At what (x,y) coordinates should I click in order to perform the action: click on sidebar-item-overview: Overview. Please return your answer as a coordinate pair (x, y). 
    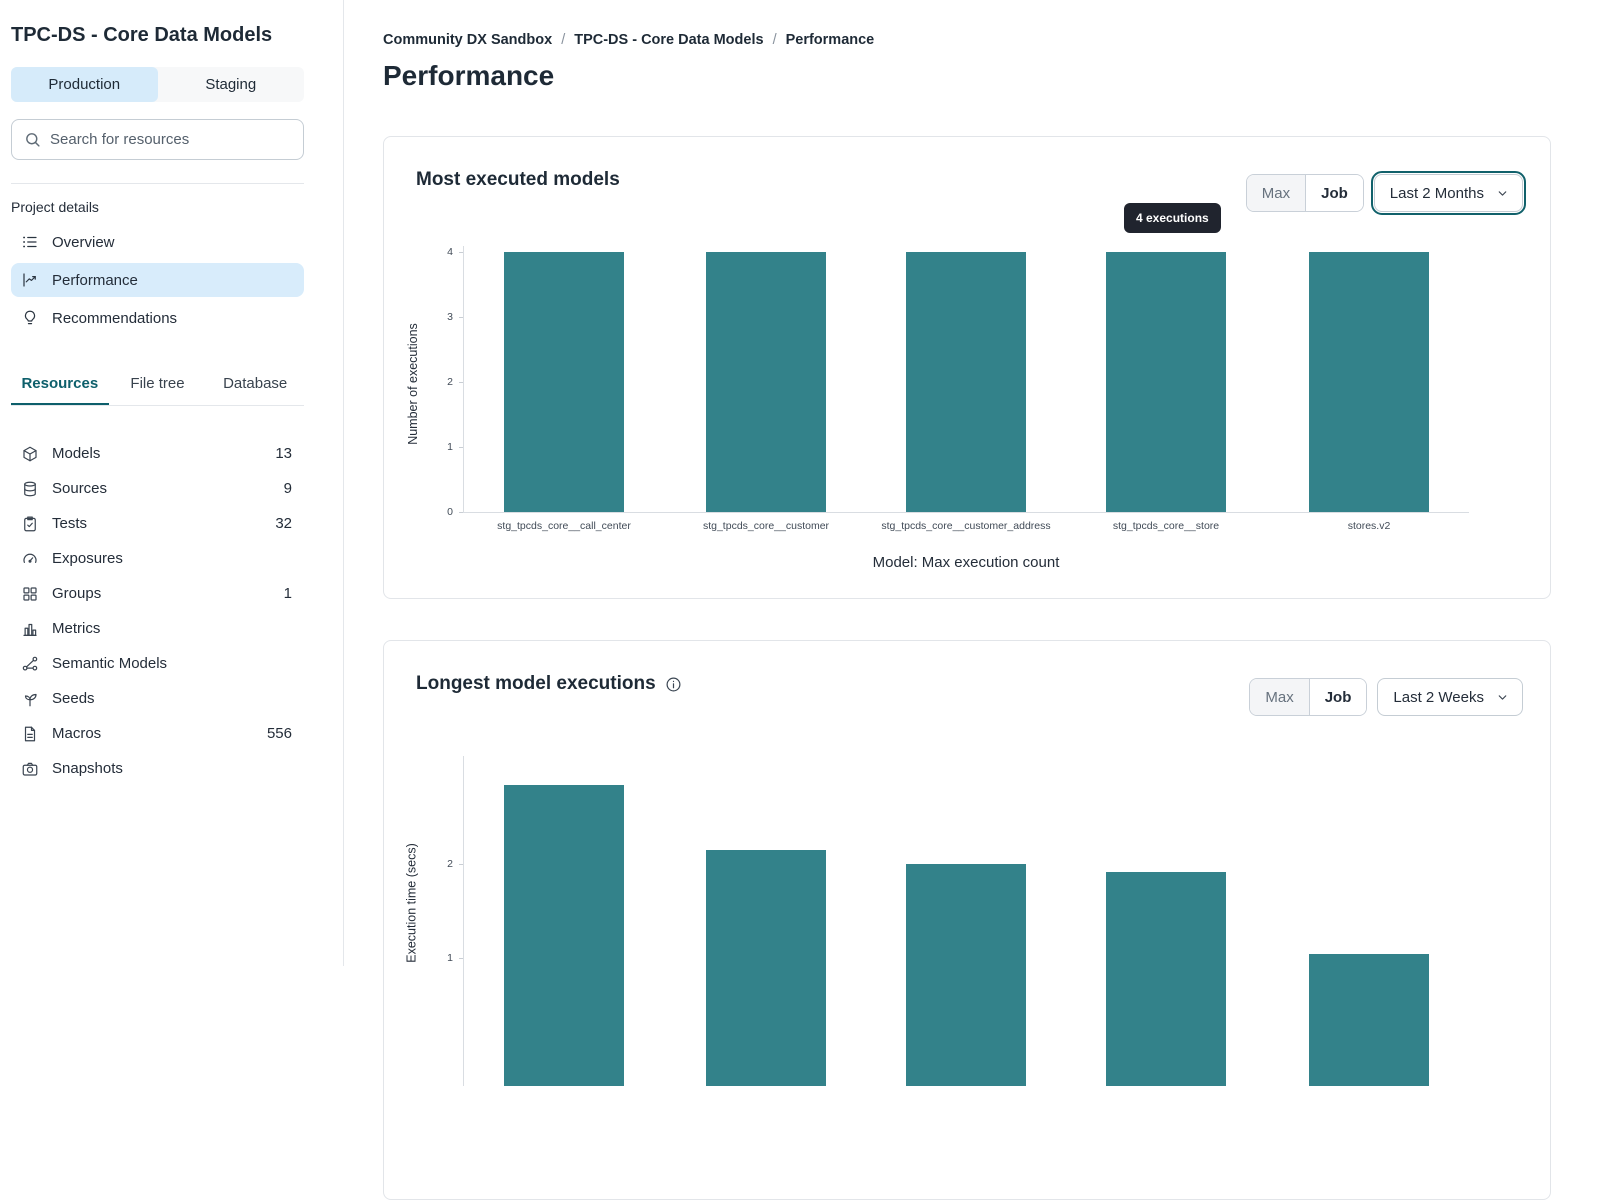
    Looking at the image, I should click on (157, 242).